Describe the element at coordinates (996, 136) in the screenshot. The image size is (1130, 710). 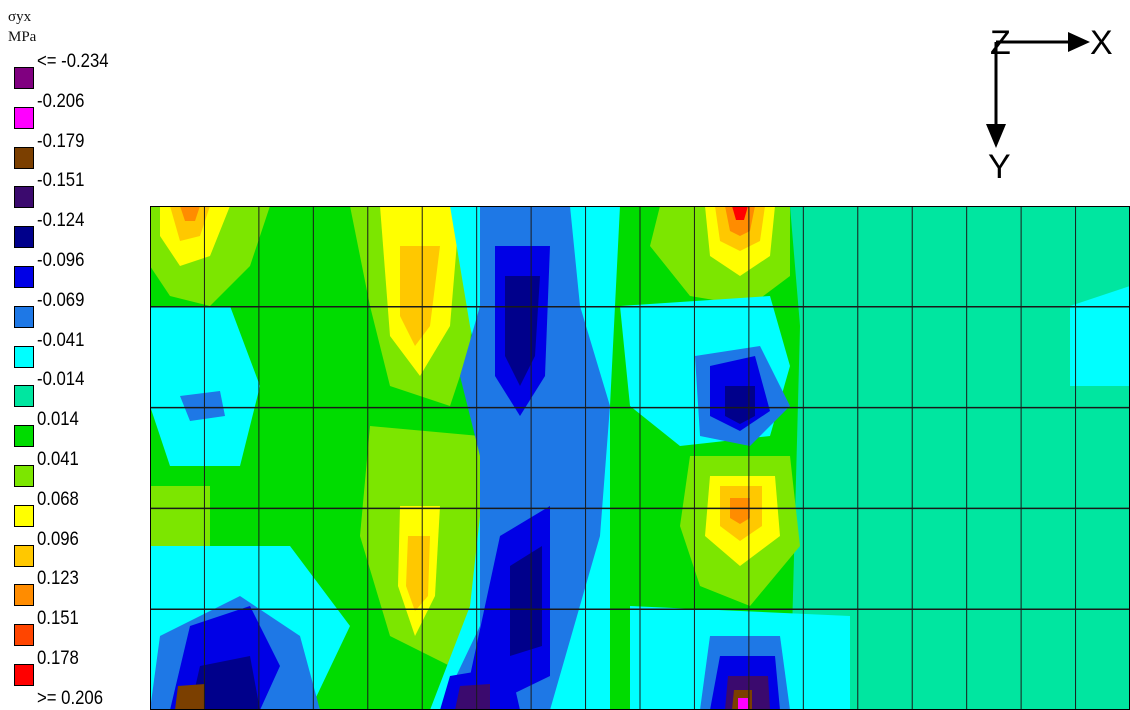
I see `y-arrowhead` at that location.